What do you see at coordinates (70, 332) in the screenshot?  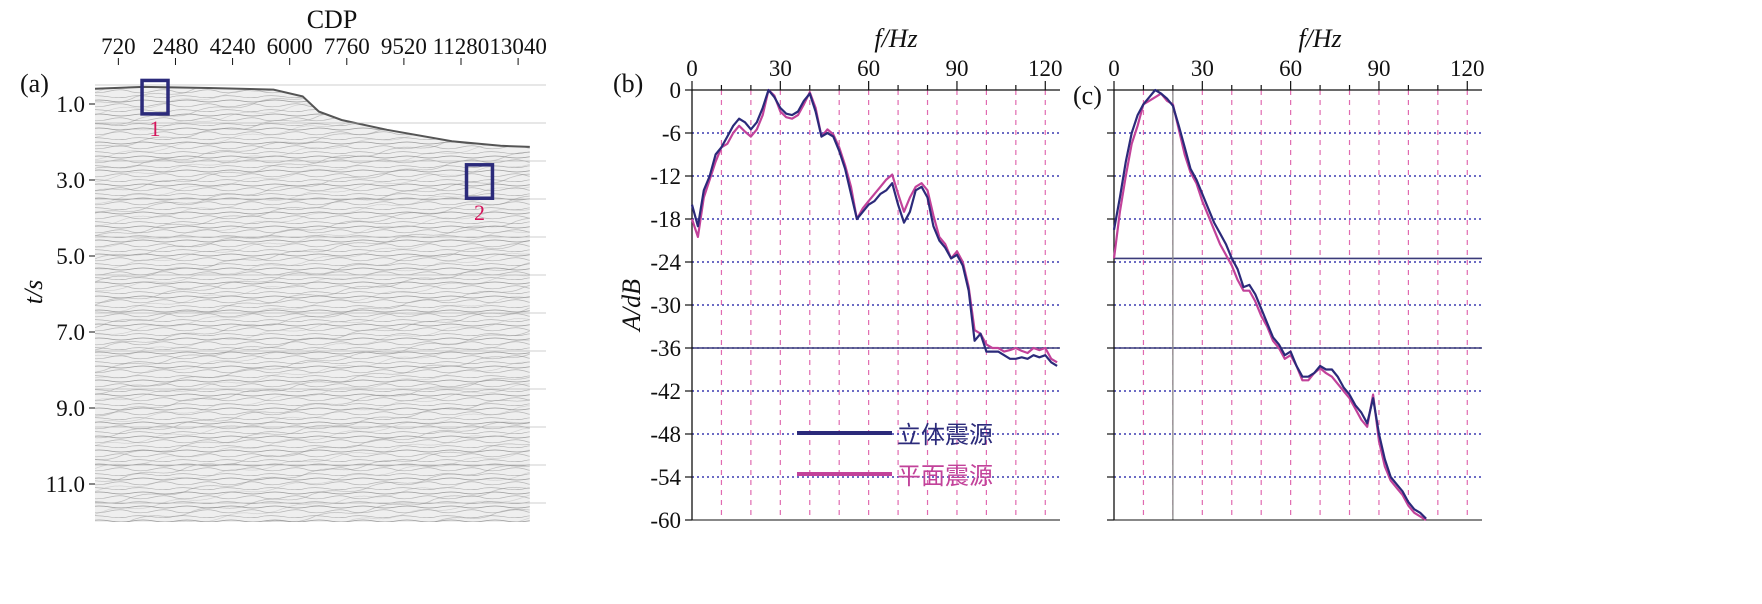 I see `panel-a-y-tick-label: 7.0` at bounding box center [70, 332].